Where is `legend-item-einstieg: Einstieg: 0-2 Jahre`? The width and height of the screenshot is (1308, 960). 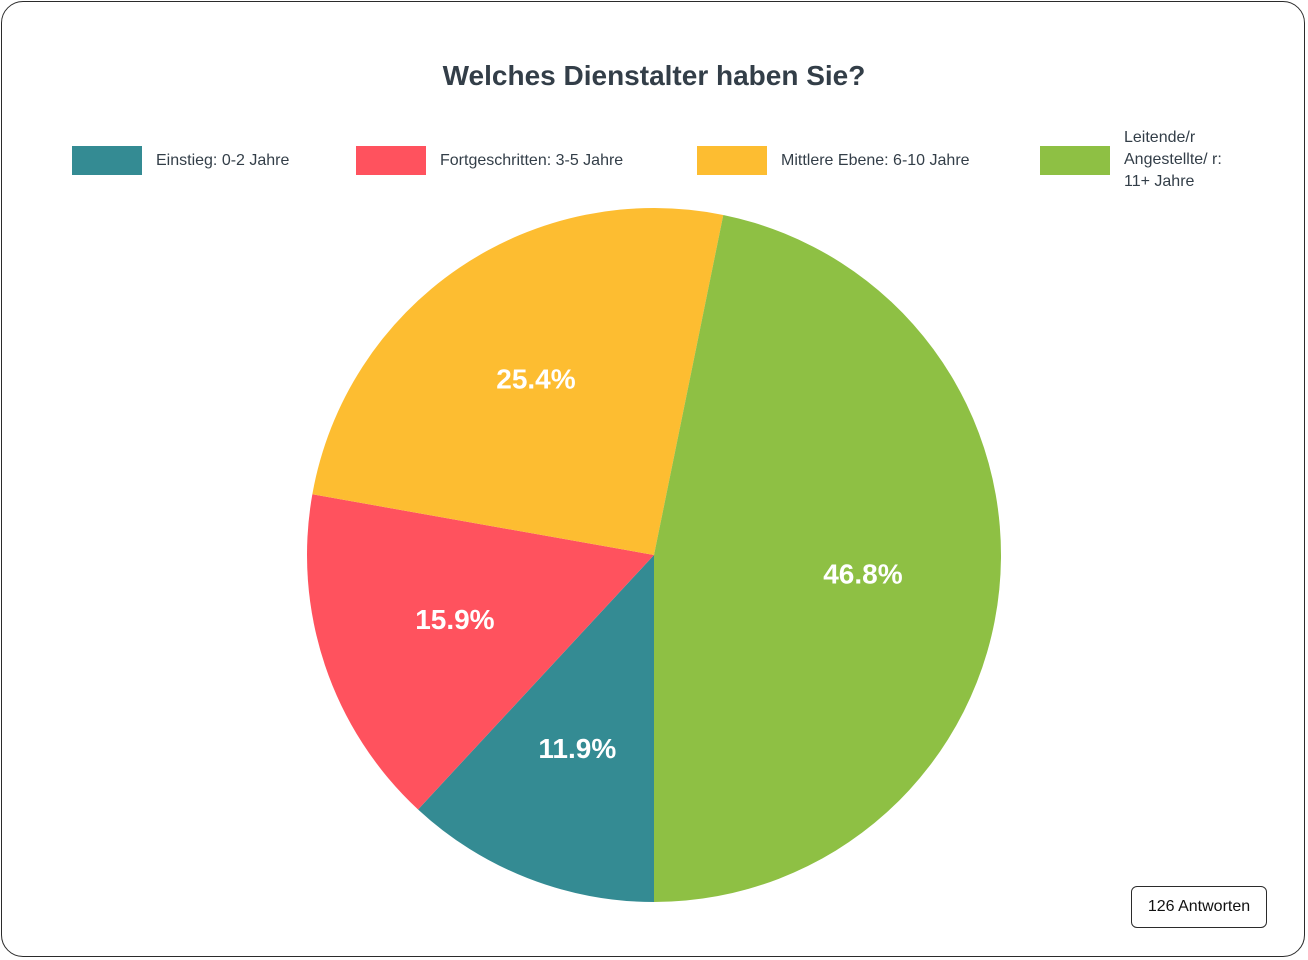
legend-item-einstieg: Einstieg: 0-2 Jahre is located at coordinates (180, 160).